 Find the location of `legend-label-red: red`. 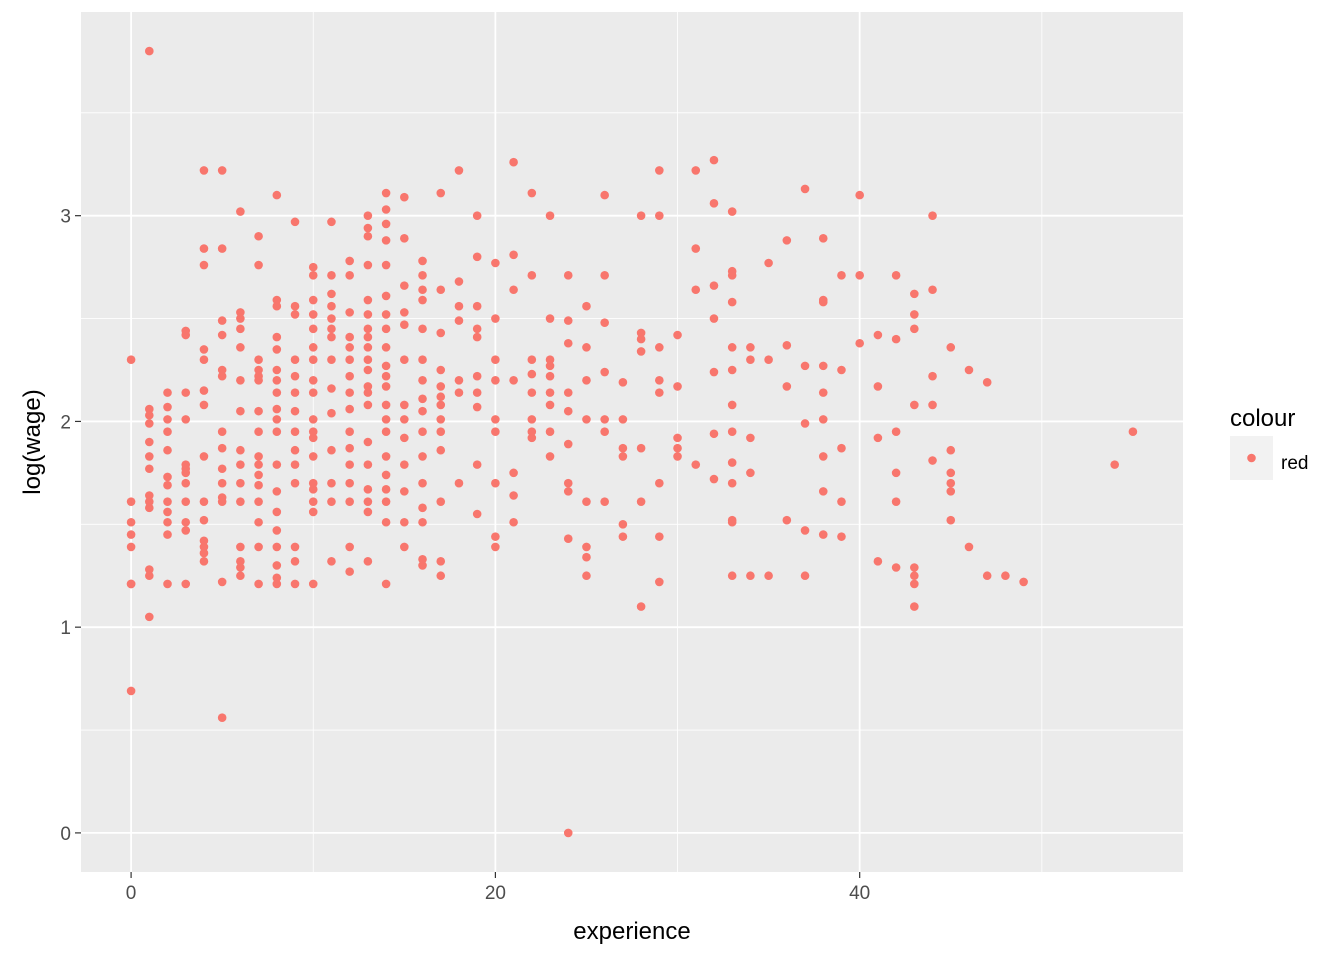

legend-label-red: red is located at coordinates (1294, 463).